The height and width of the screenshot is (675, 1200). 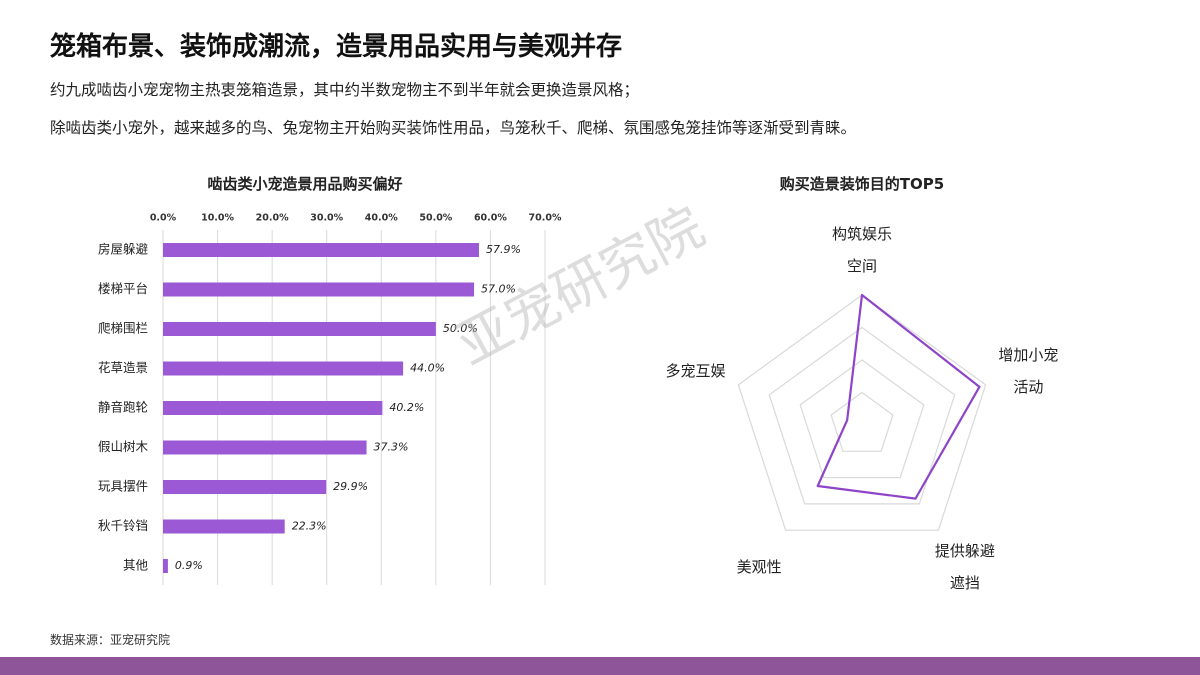 I want to click on value-label: 37.3%, so click(x=391, y=447).